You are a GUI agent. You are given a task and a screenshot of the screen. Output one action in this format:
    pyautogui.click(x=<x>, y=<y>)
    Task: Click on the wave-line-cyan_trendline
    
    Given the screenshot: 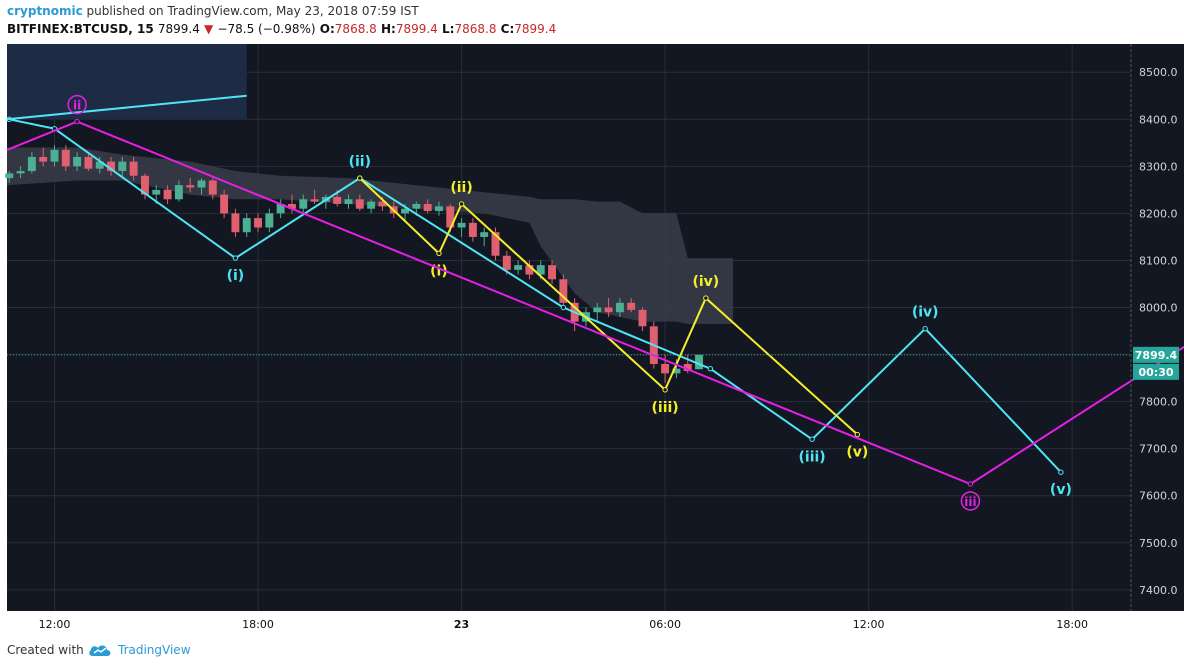 What is the action you would take?
    pyautogui.click(x=126, y=107)
    